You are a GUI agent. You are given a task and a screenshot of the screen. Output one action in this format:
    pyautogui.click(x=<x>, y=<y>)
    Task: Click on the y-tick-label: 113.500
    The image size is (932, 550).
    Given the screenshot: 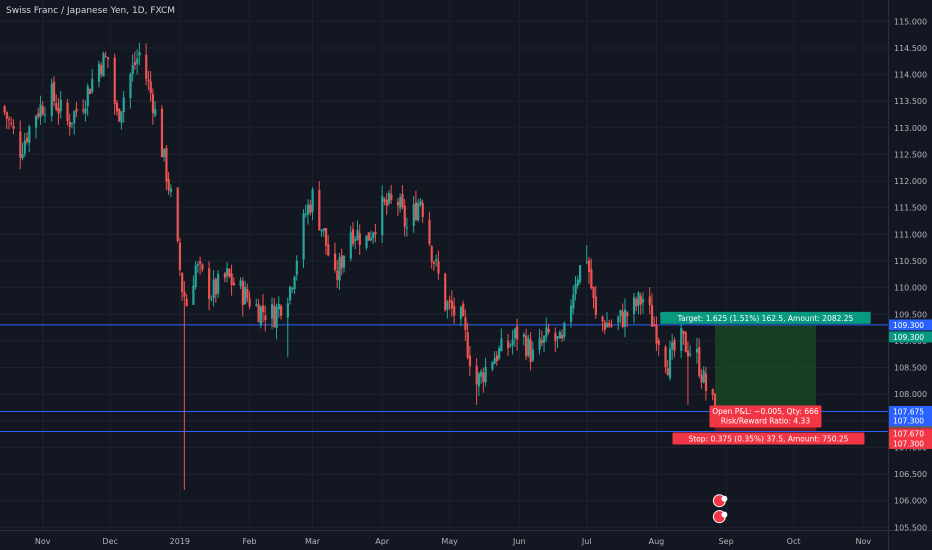 What is the action you would take?
    pyautogui.click(x=910, y=101)
    